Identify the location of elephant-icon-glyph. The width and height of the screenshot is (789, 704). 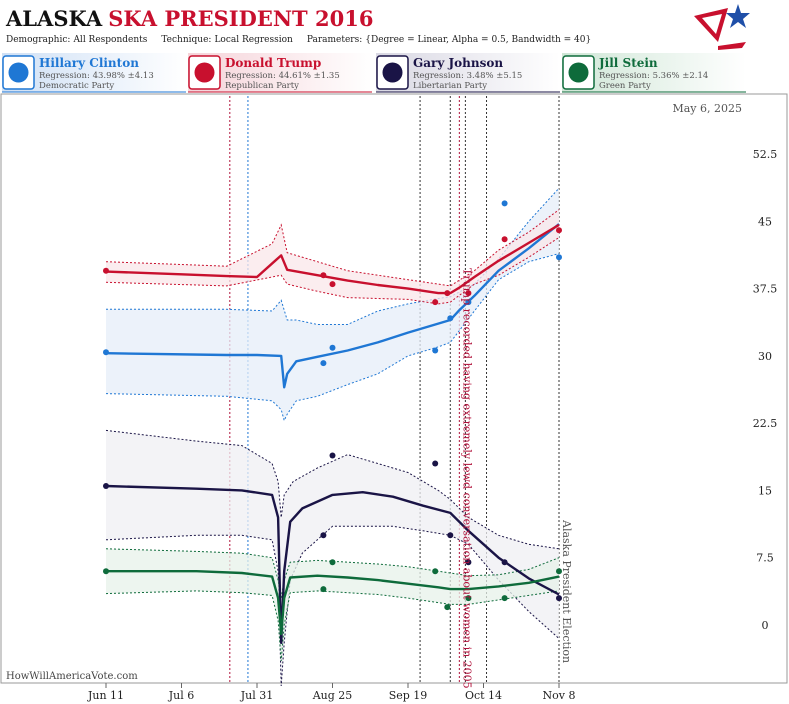
(204, 72).